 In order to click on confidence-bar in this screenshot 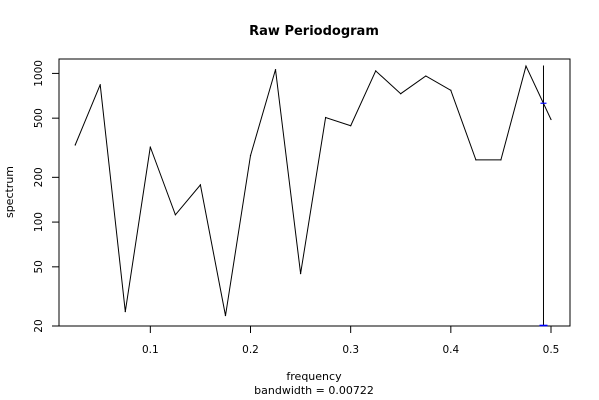, I will do `click(543, 196)`.